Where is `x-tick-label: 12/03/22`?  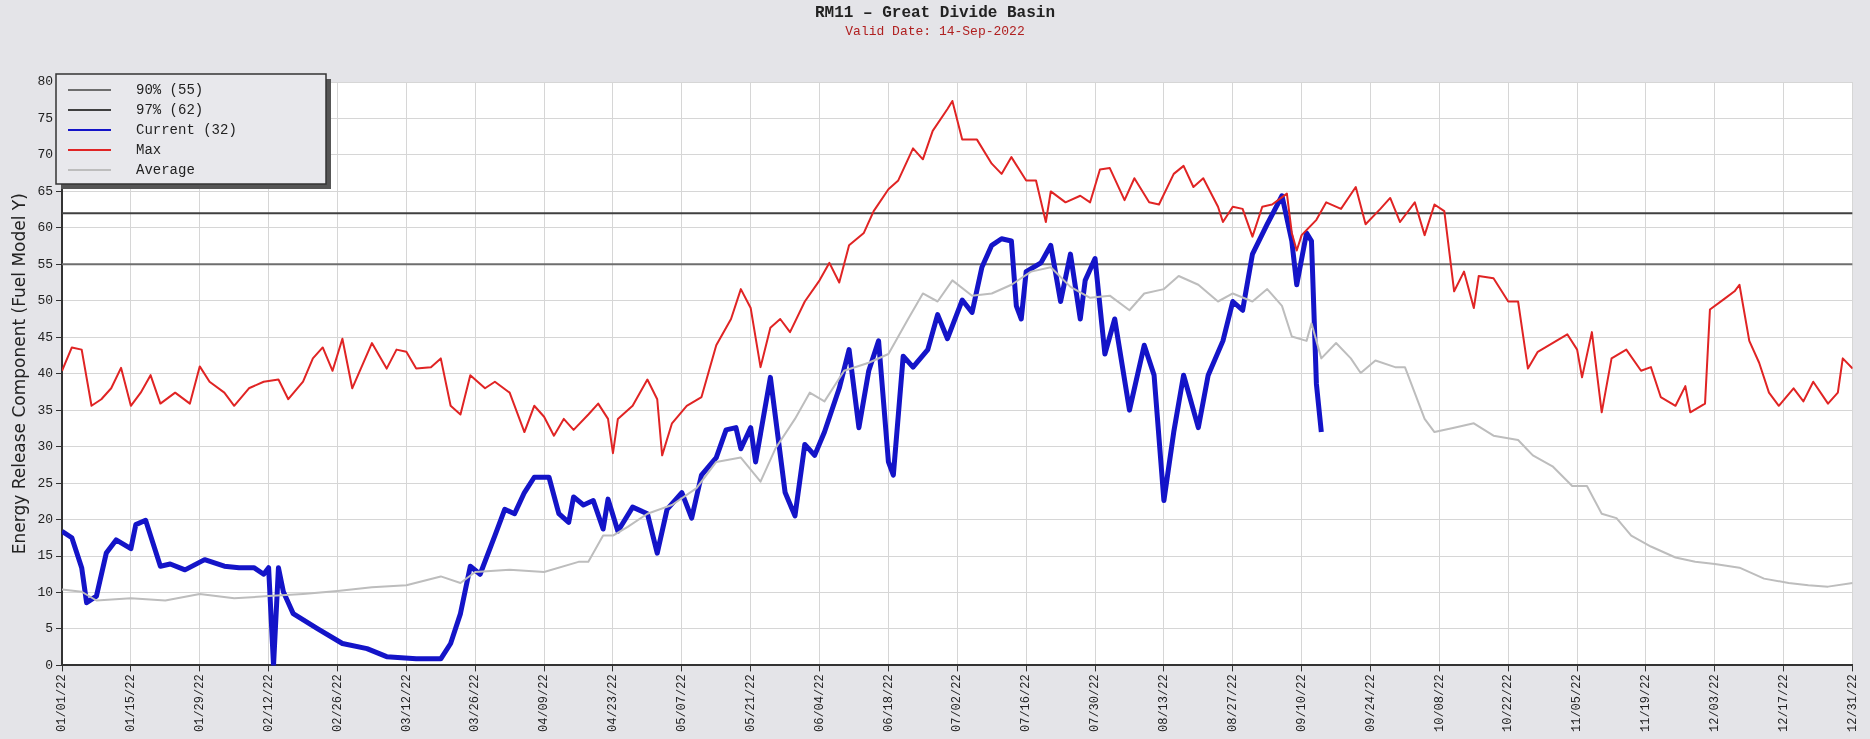 x-tick-label: 12/03/22 is located at coordinates (1715, 703).